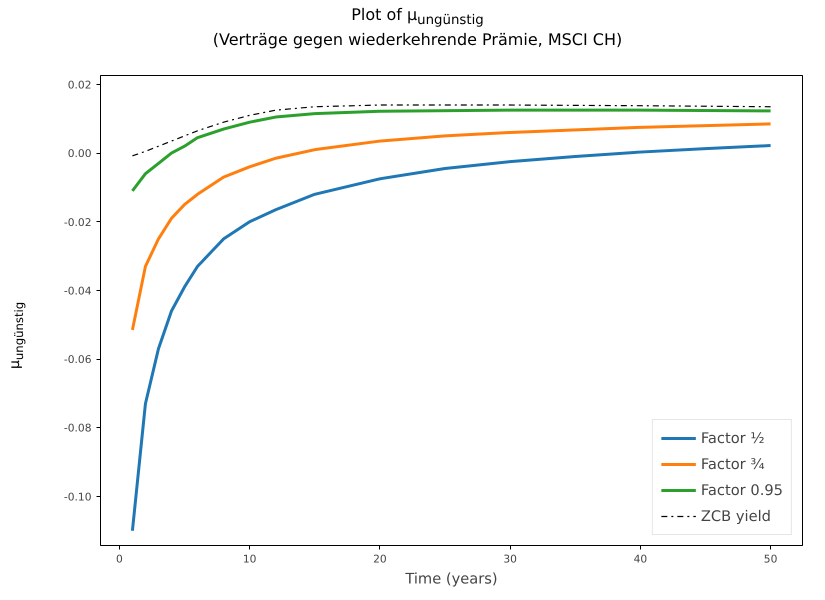 The width and height of the screenshot is (825, 600). Describe the element at coordinates (741, 490) in the screenshot. I see `legend-label: Factor 0.95` at that location.